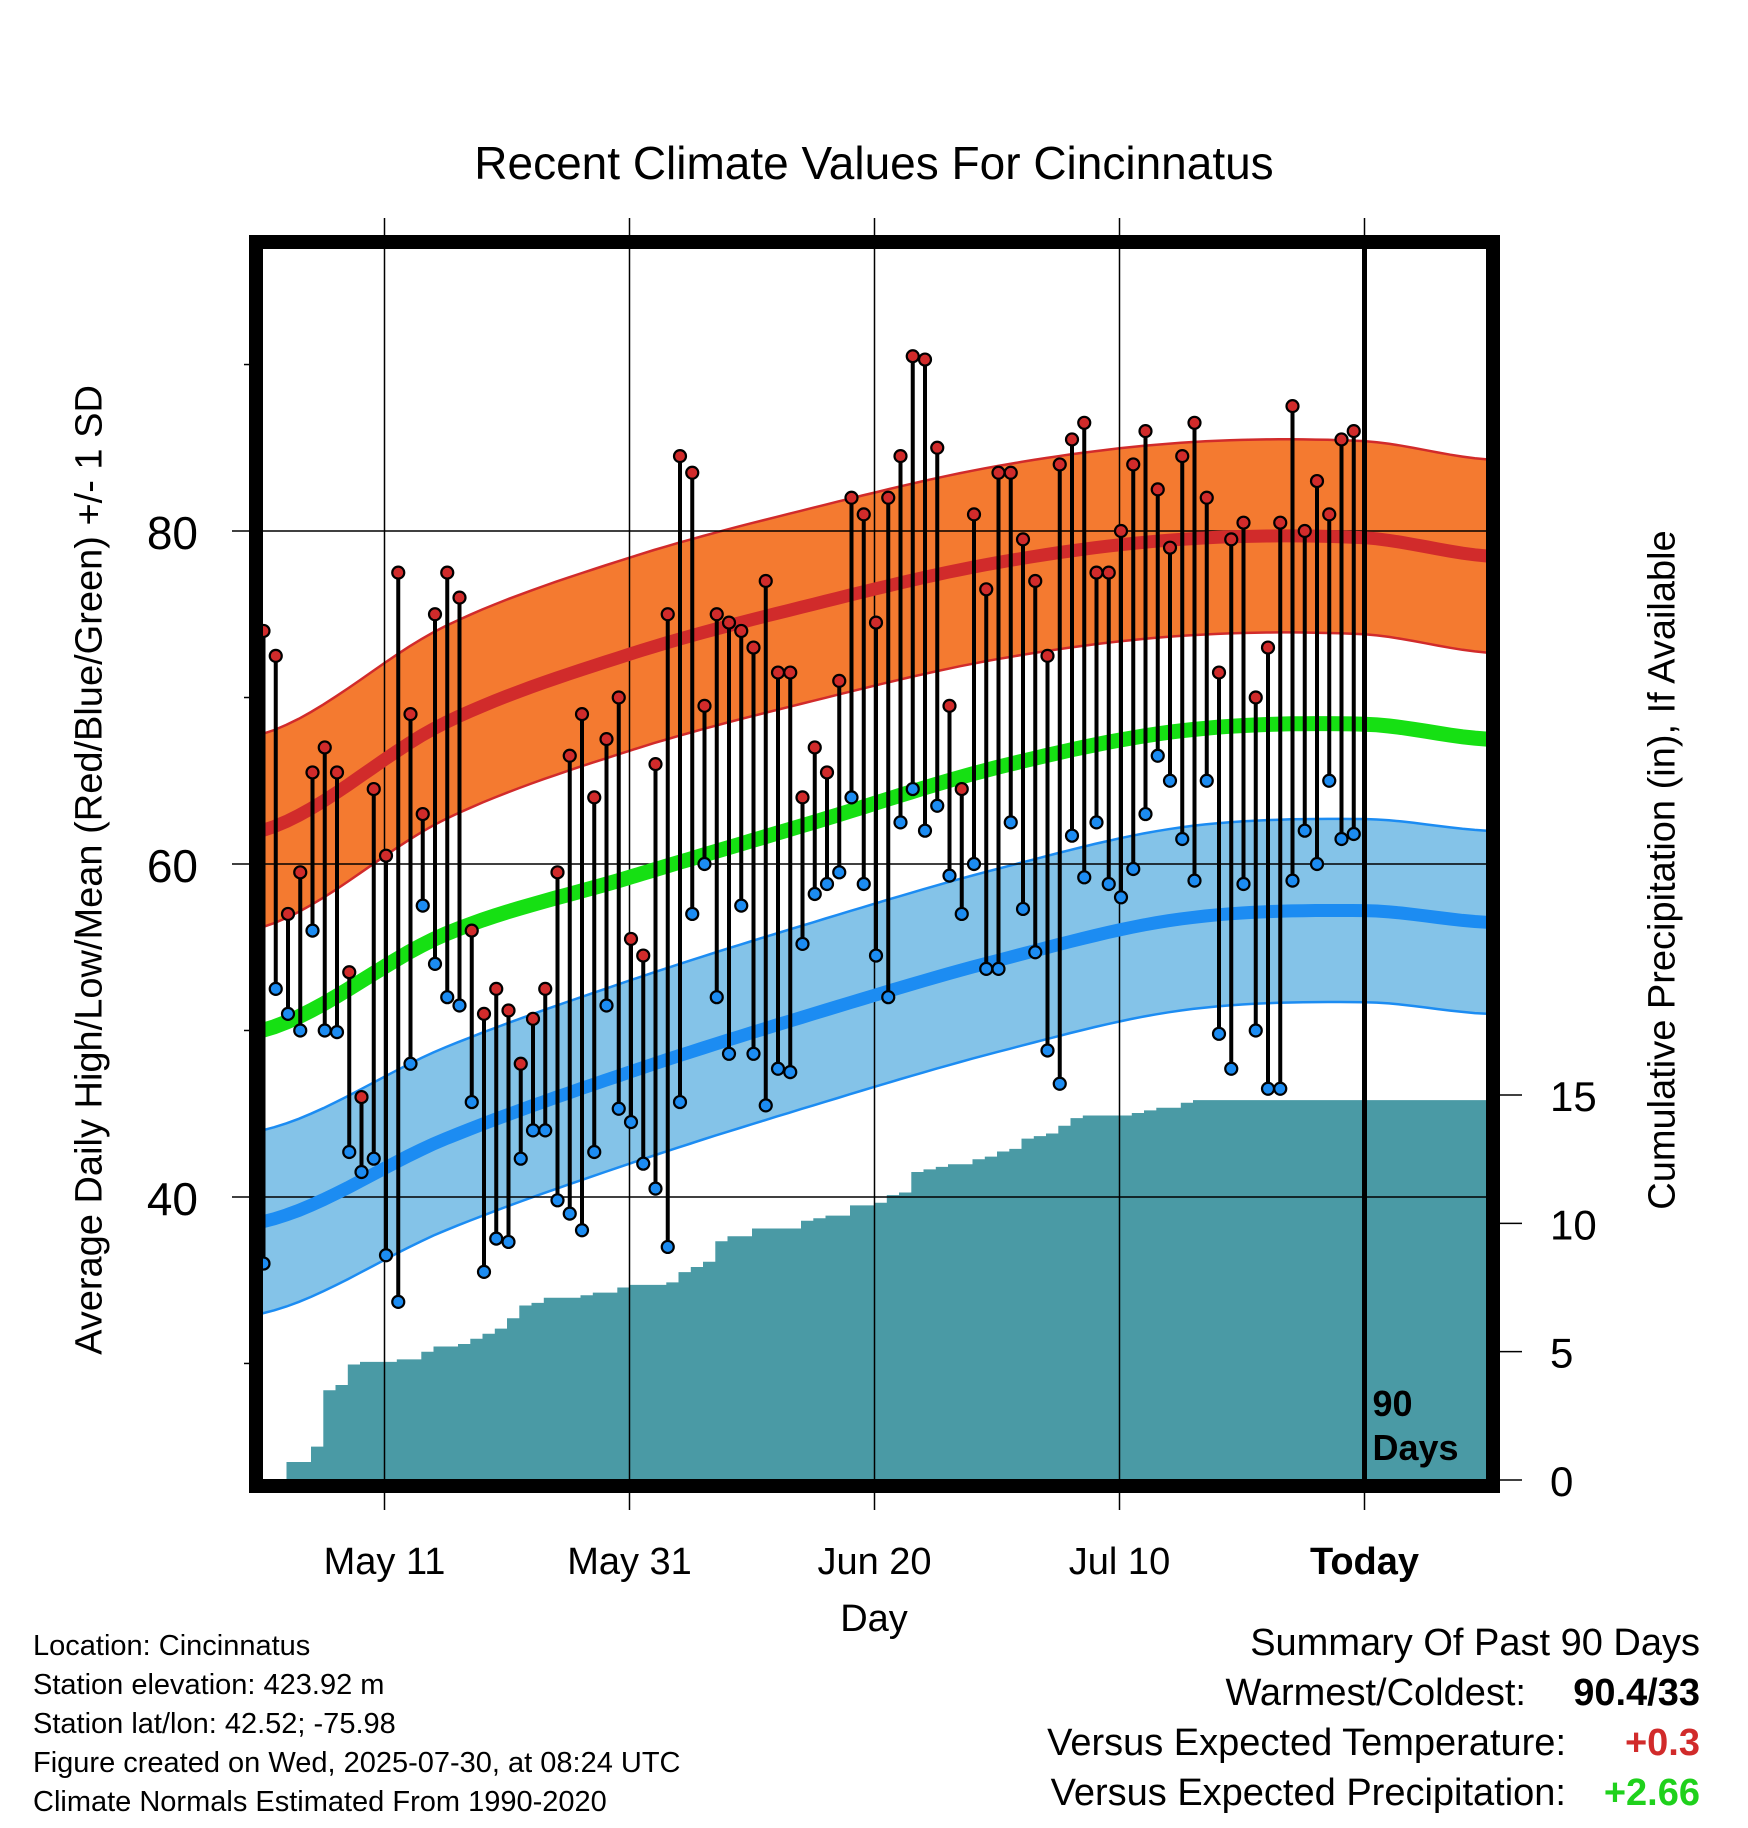 The image size is (1748, 1828). Describe the element at coordinates (1651, 1793) in the screenshot. I see `summary-precip-value: +2.66` at that location.